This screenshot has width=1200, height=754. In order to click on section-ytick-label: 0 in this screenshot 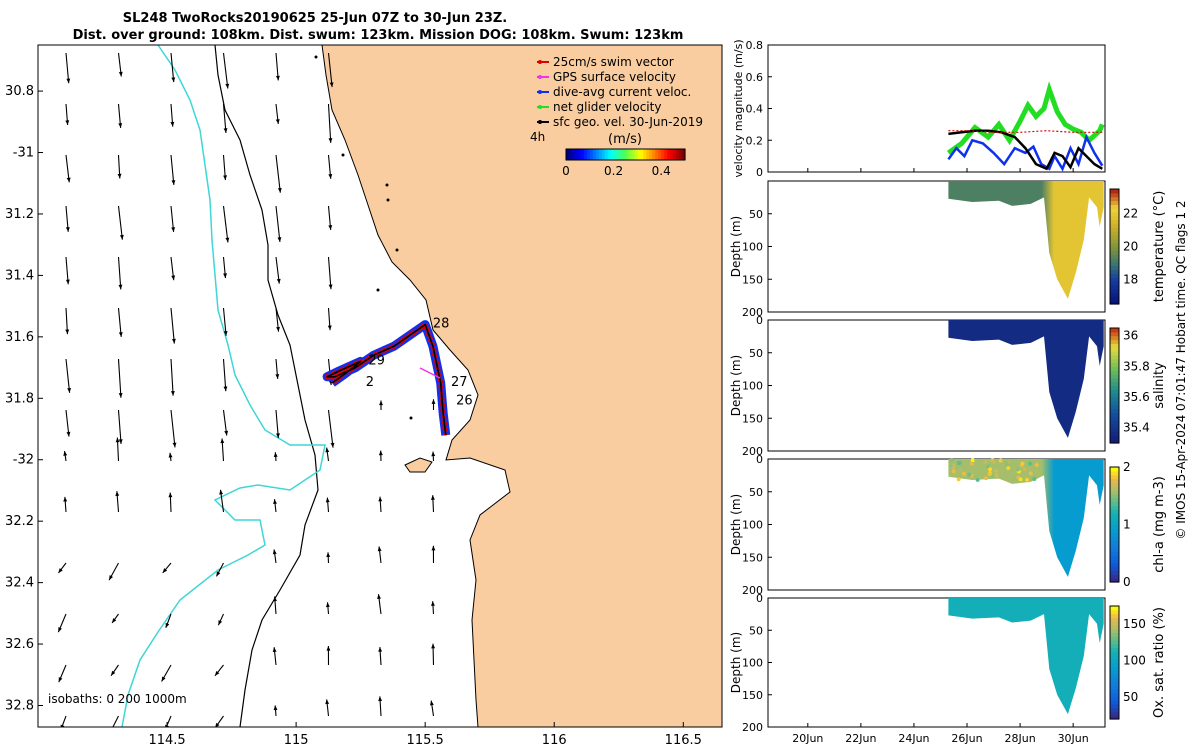, I will do `click(759, 320)`.